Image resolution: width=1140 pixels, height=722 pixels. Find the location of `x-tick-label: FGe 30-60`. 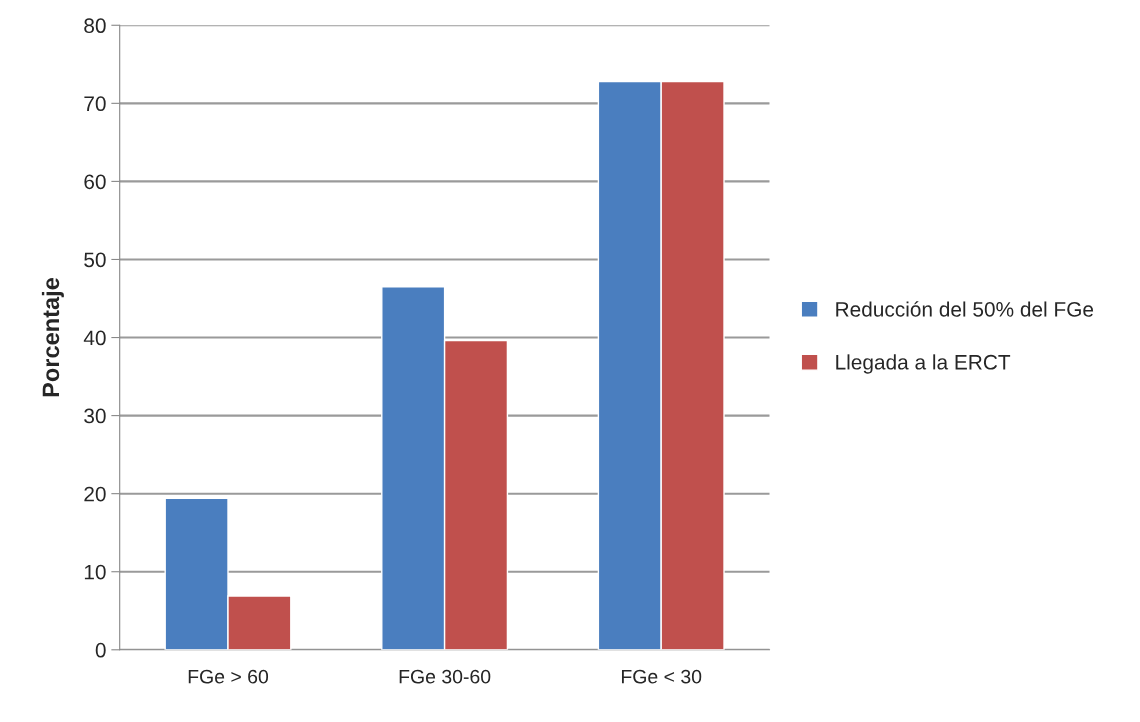

x-tick-label: FGe 30-60 is located at coordinates (445, 676).